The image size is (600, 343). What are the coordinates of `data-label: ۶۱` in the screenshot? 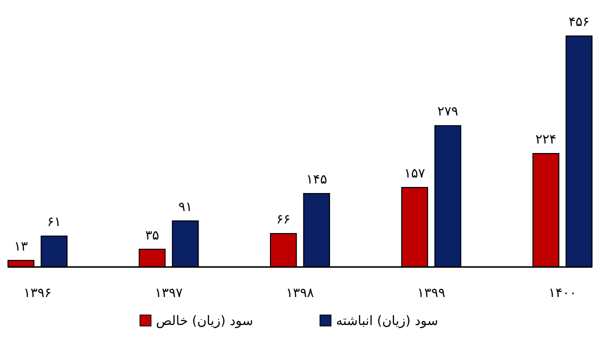 It's located at (54, 222).